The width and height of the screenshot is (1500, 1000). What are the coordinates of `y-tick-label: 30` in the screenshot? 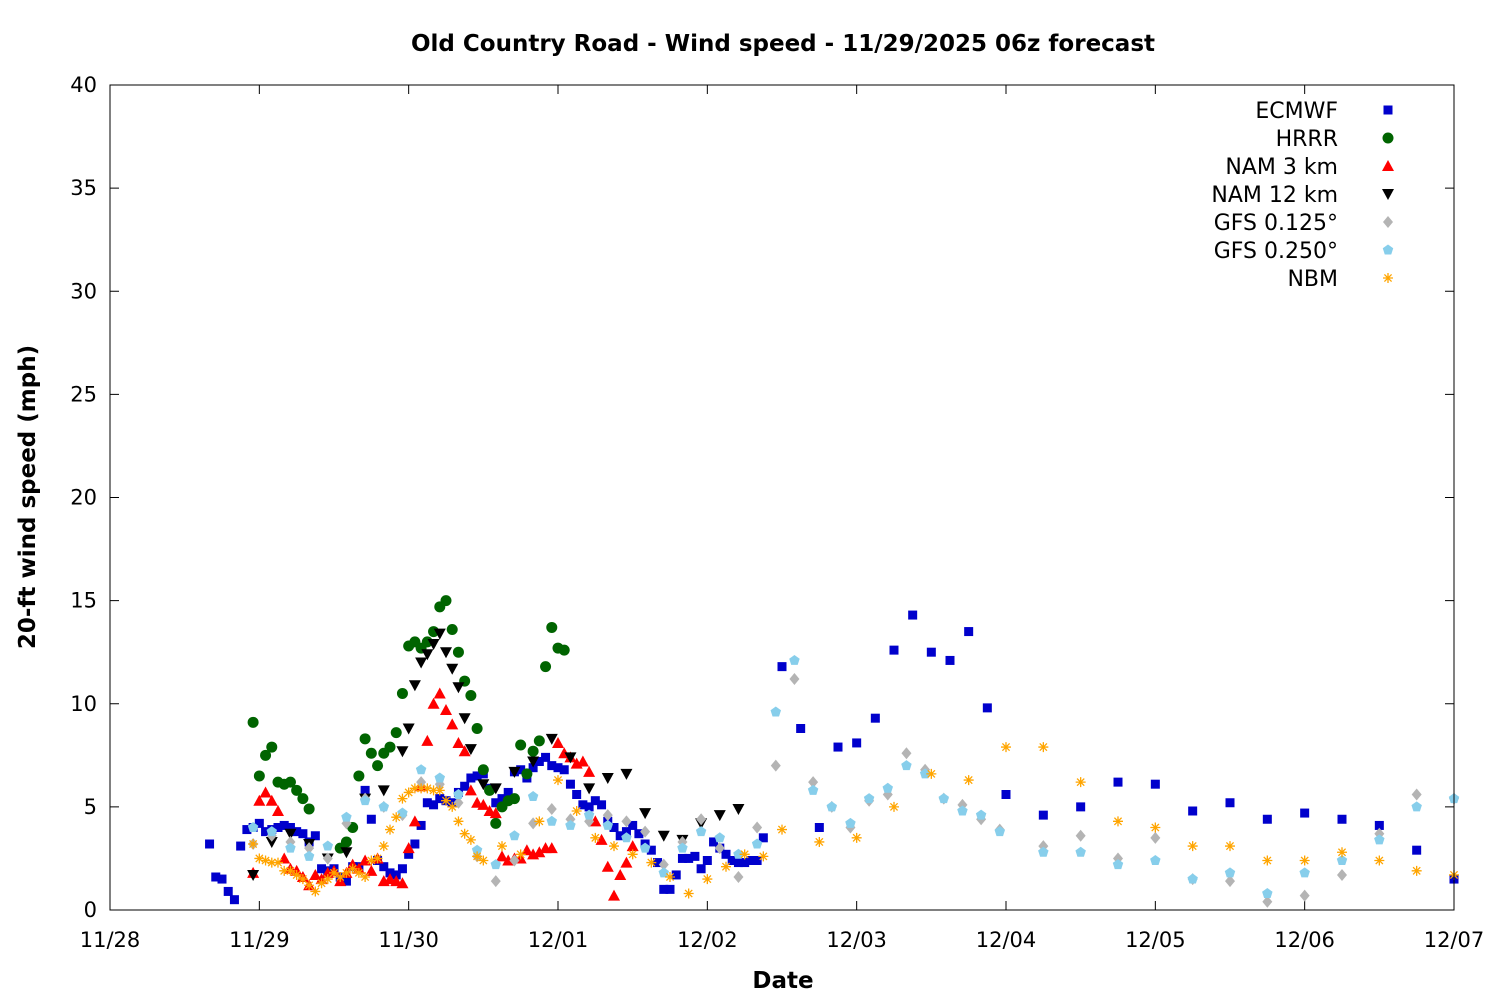 It's located at (83, 291).